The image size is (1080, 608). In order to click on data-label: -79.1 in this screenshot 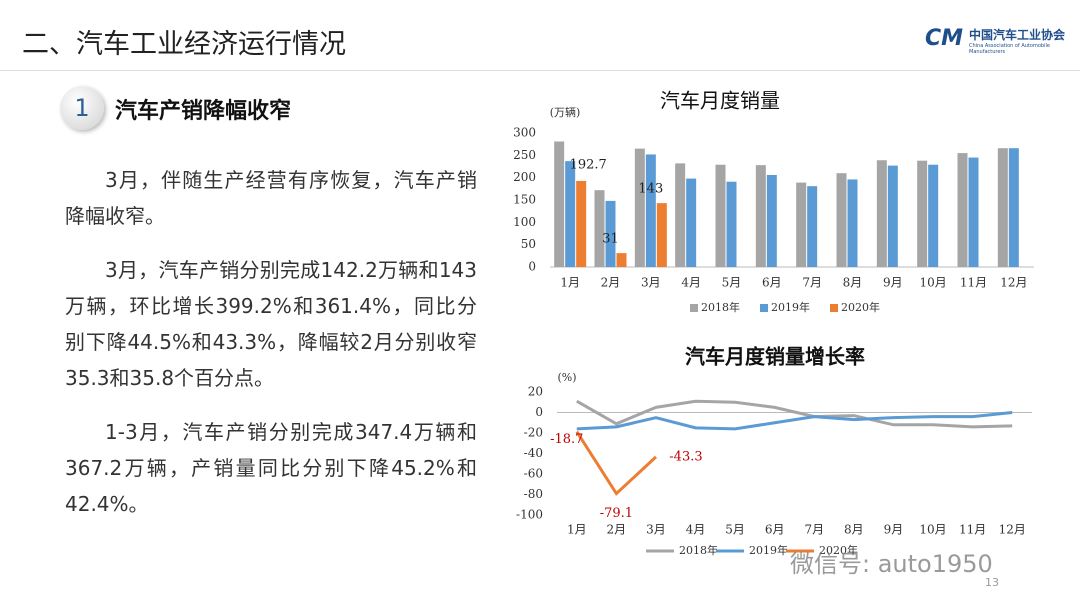, I will do `click(616, 513)`.